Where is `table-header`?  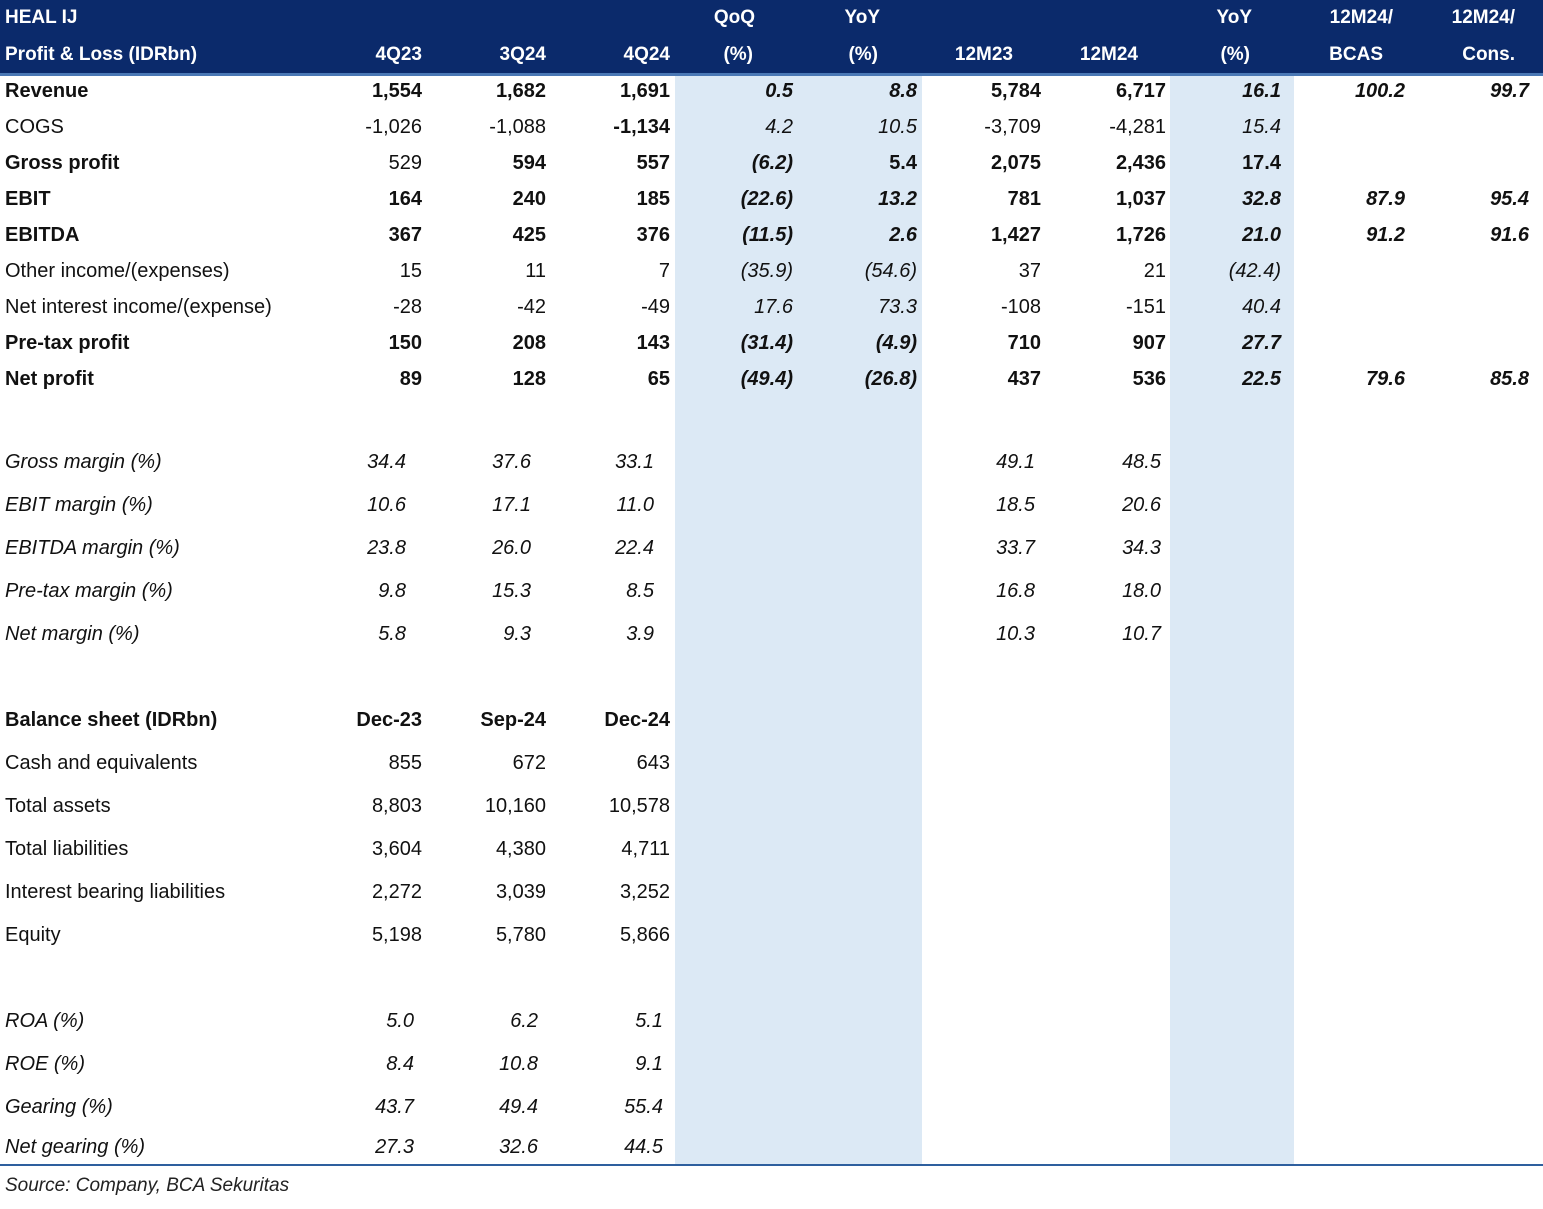 table-header is located at coordinates (771, 36).